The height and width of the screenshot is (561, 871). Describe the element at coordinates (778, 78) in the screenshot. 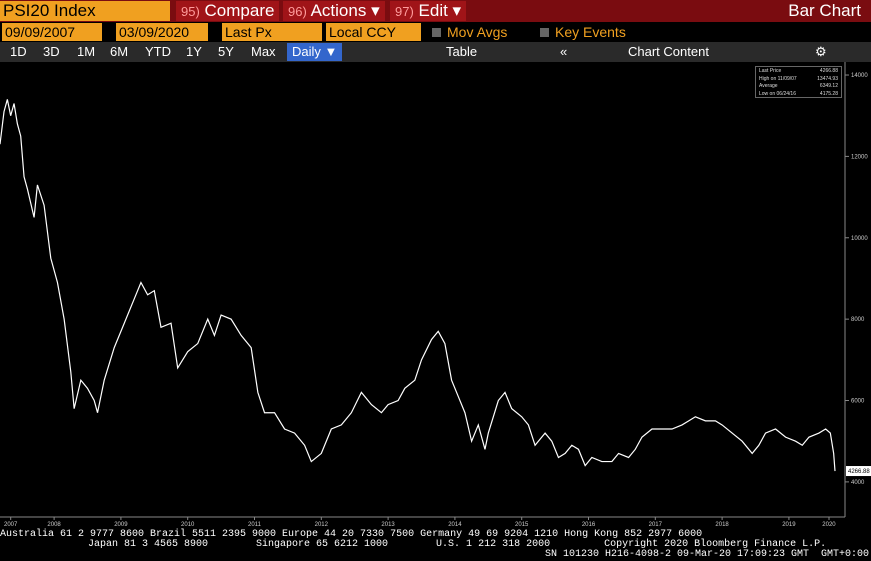

I see `legend-label: High on 11/09/07` at that location.